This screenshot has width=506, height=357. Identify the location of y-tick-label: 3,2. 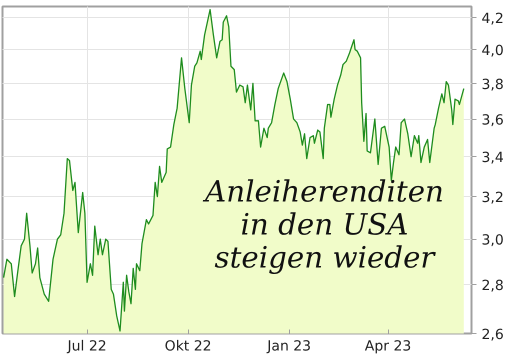
(493, 198).